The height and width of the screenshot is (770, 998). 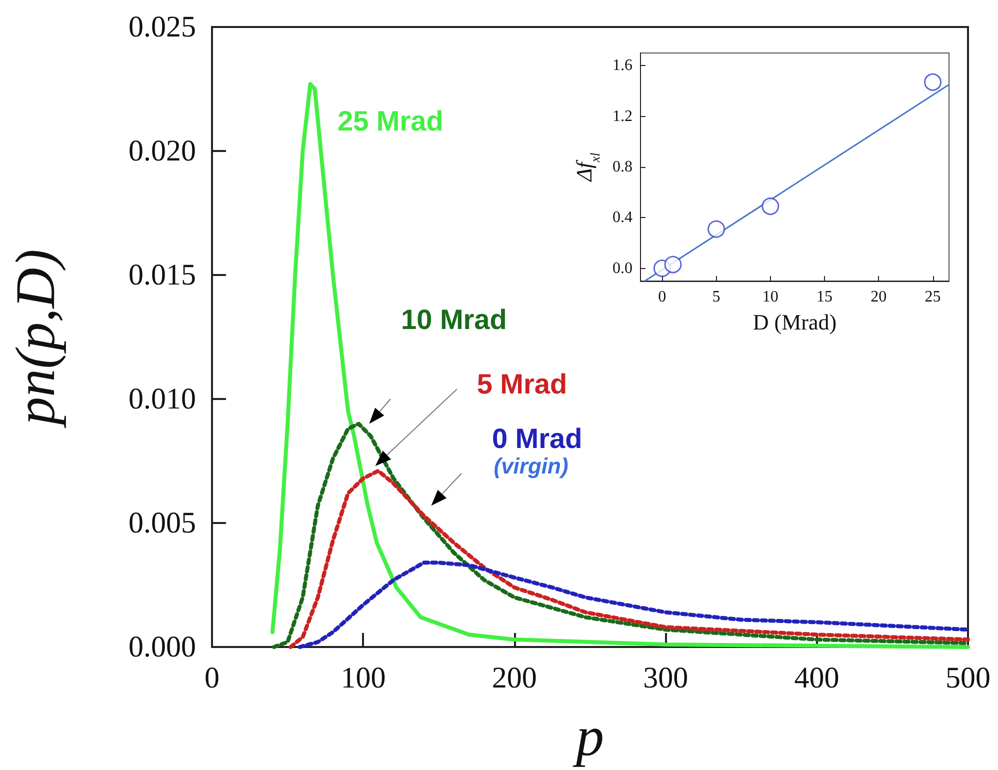 I want to click on y-tick-label: 0.015, so click(x=162, y=275).